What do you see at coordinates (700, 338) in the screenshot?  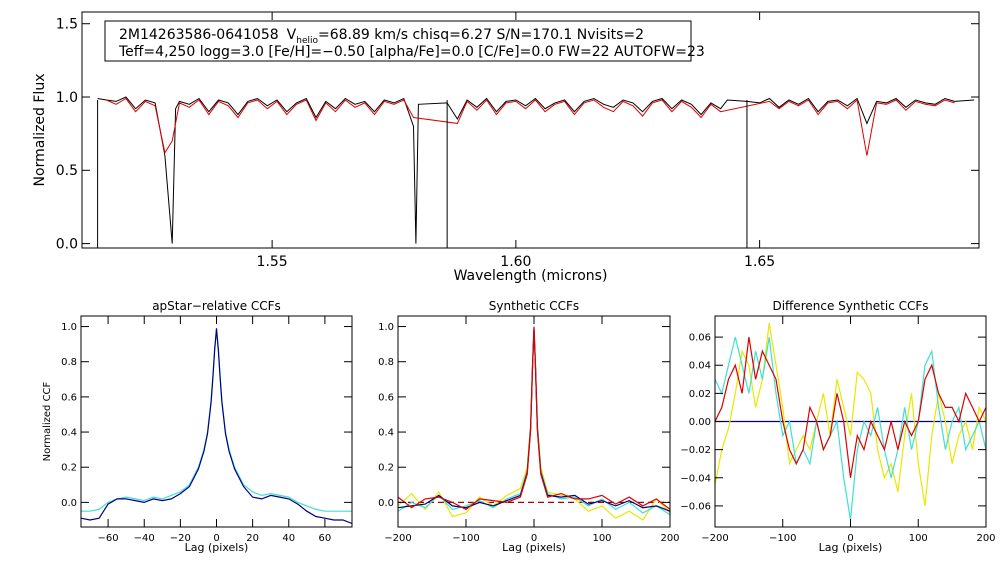 I see `diff_ccf-ytick-label: 0.06` at bounding box center [700, 338].